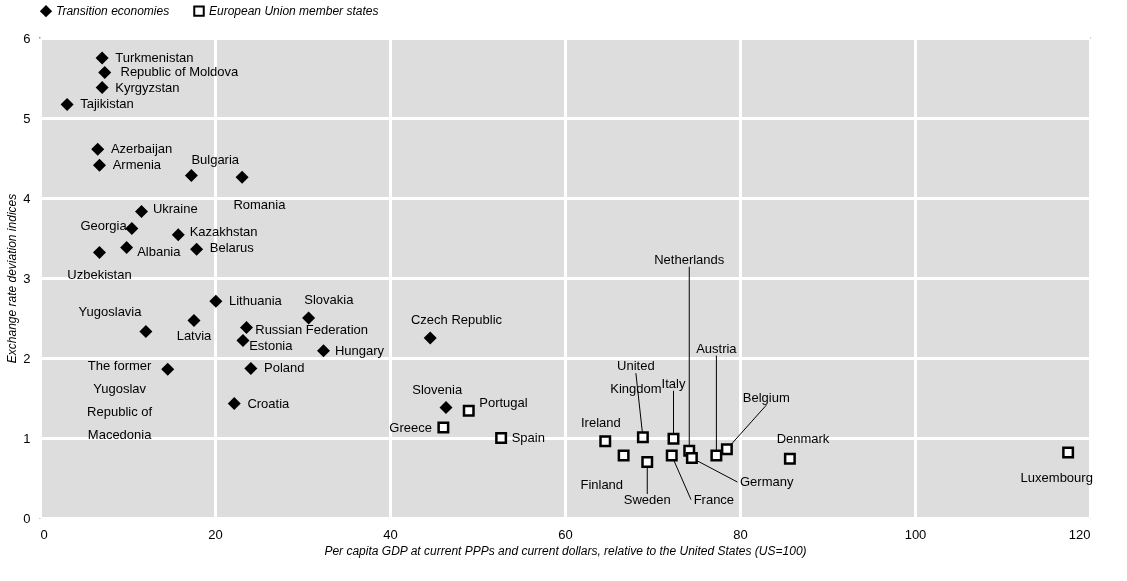 This screenshot has height=581, width=1127. Describe the element at coordinates (113, 11) in the screenshot. I see `legend-label: Transition economies` at that location.